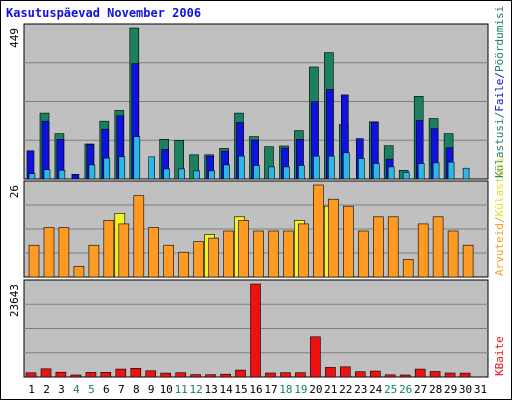 The width and height of the screenshot is (512, 405). I want to click on x-tick-label: 28, so click(435, 389).